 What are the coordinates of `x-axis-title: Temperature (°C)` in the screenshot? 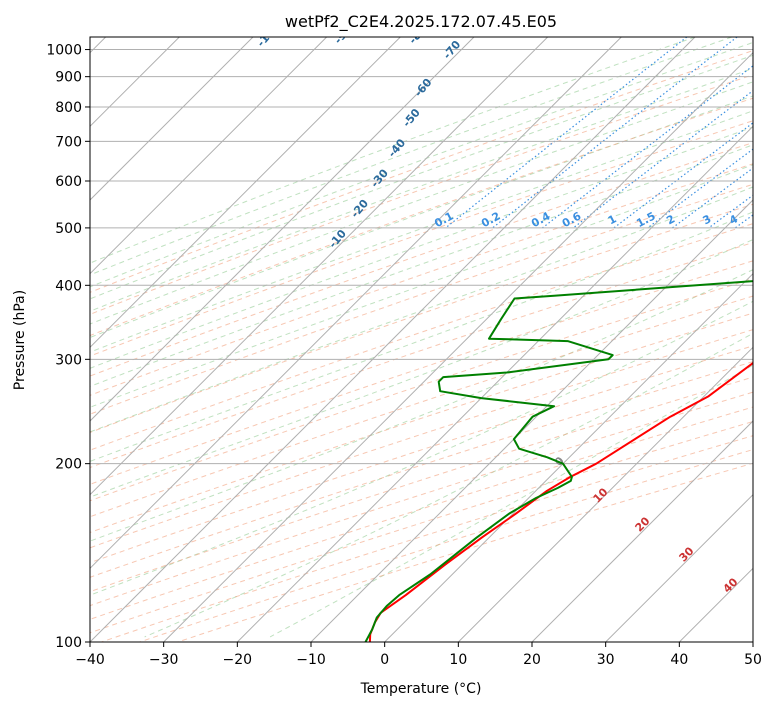 It's located at (421, 689).